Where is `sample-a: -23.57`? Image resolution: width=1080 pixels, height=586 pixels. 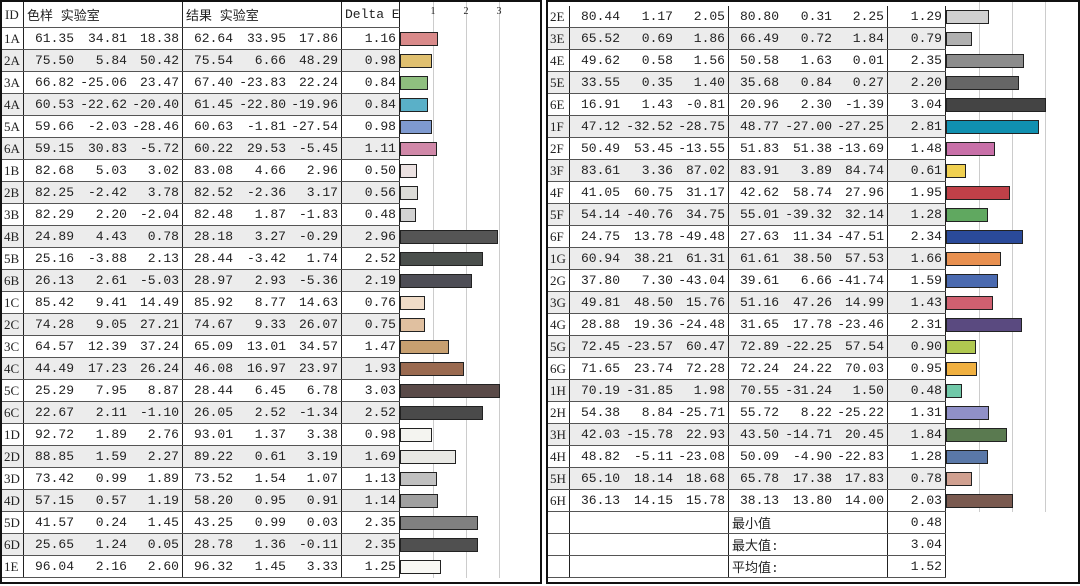
sample-a: -23.57 is located at coordinates (649, 346).